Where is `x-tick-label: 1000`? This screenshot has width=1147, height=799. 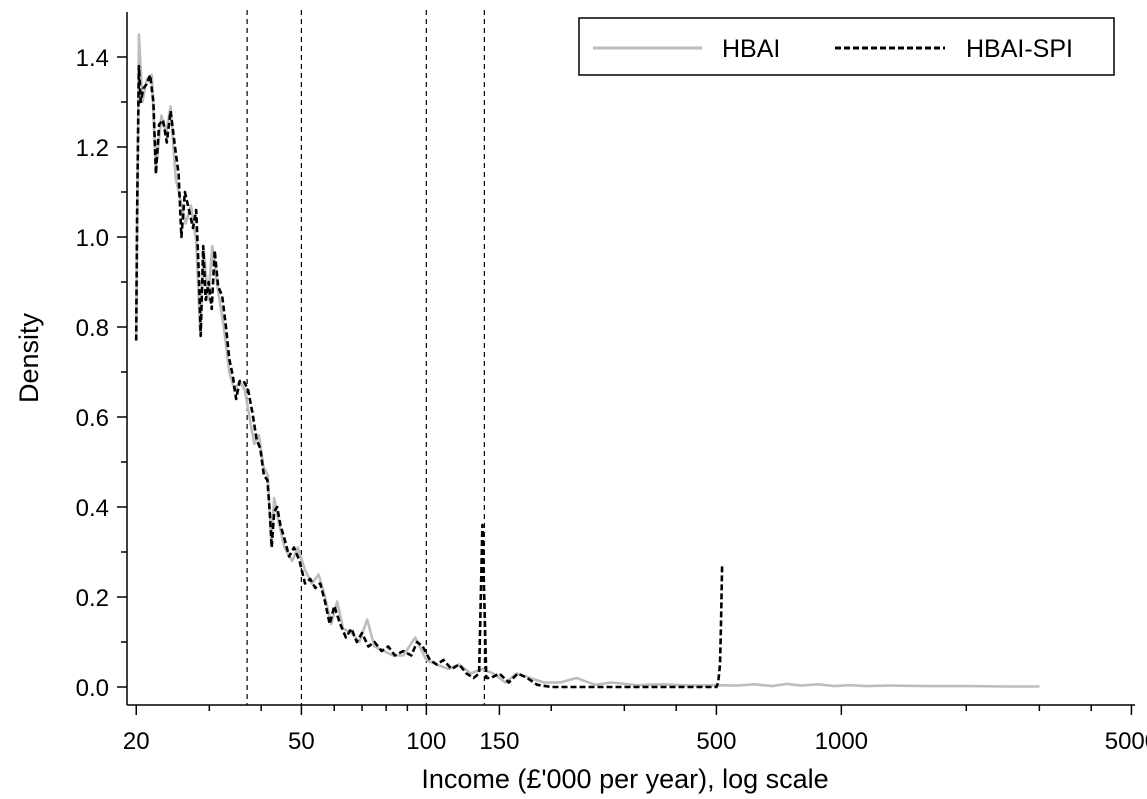 x-tick-label: 1000 is located at coordinates (841, 741).